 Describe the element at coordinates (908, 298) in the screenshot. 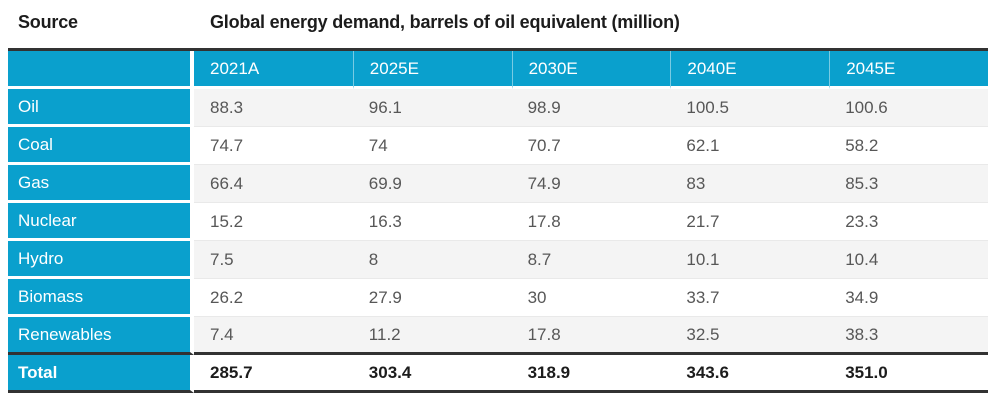

I see `table-cell: 34.9` at that location.